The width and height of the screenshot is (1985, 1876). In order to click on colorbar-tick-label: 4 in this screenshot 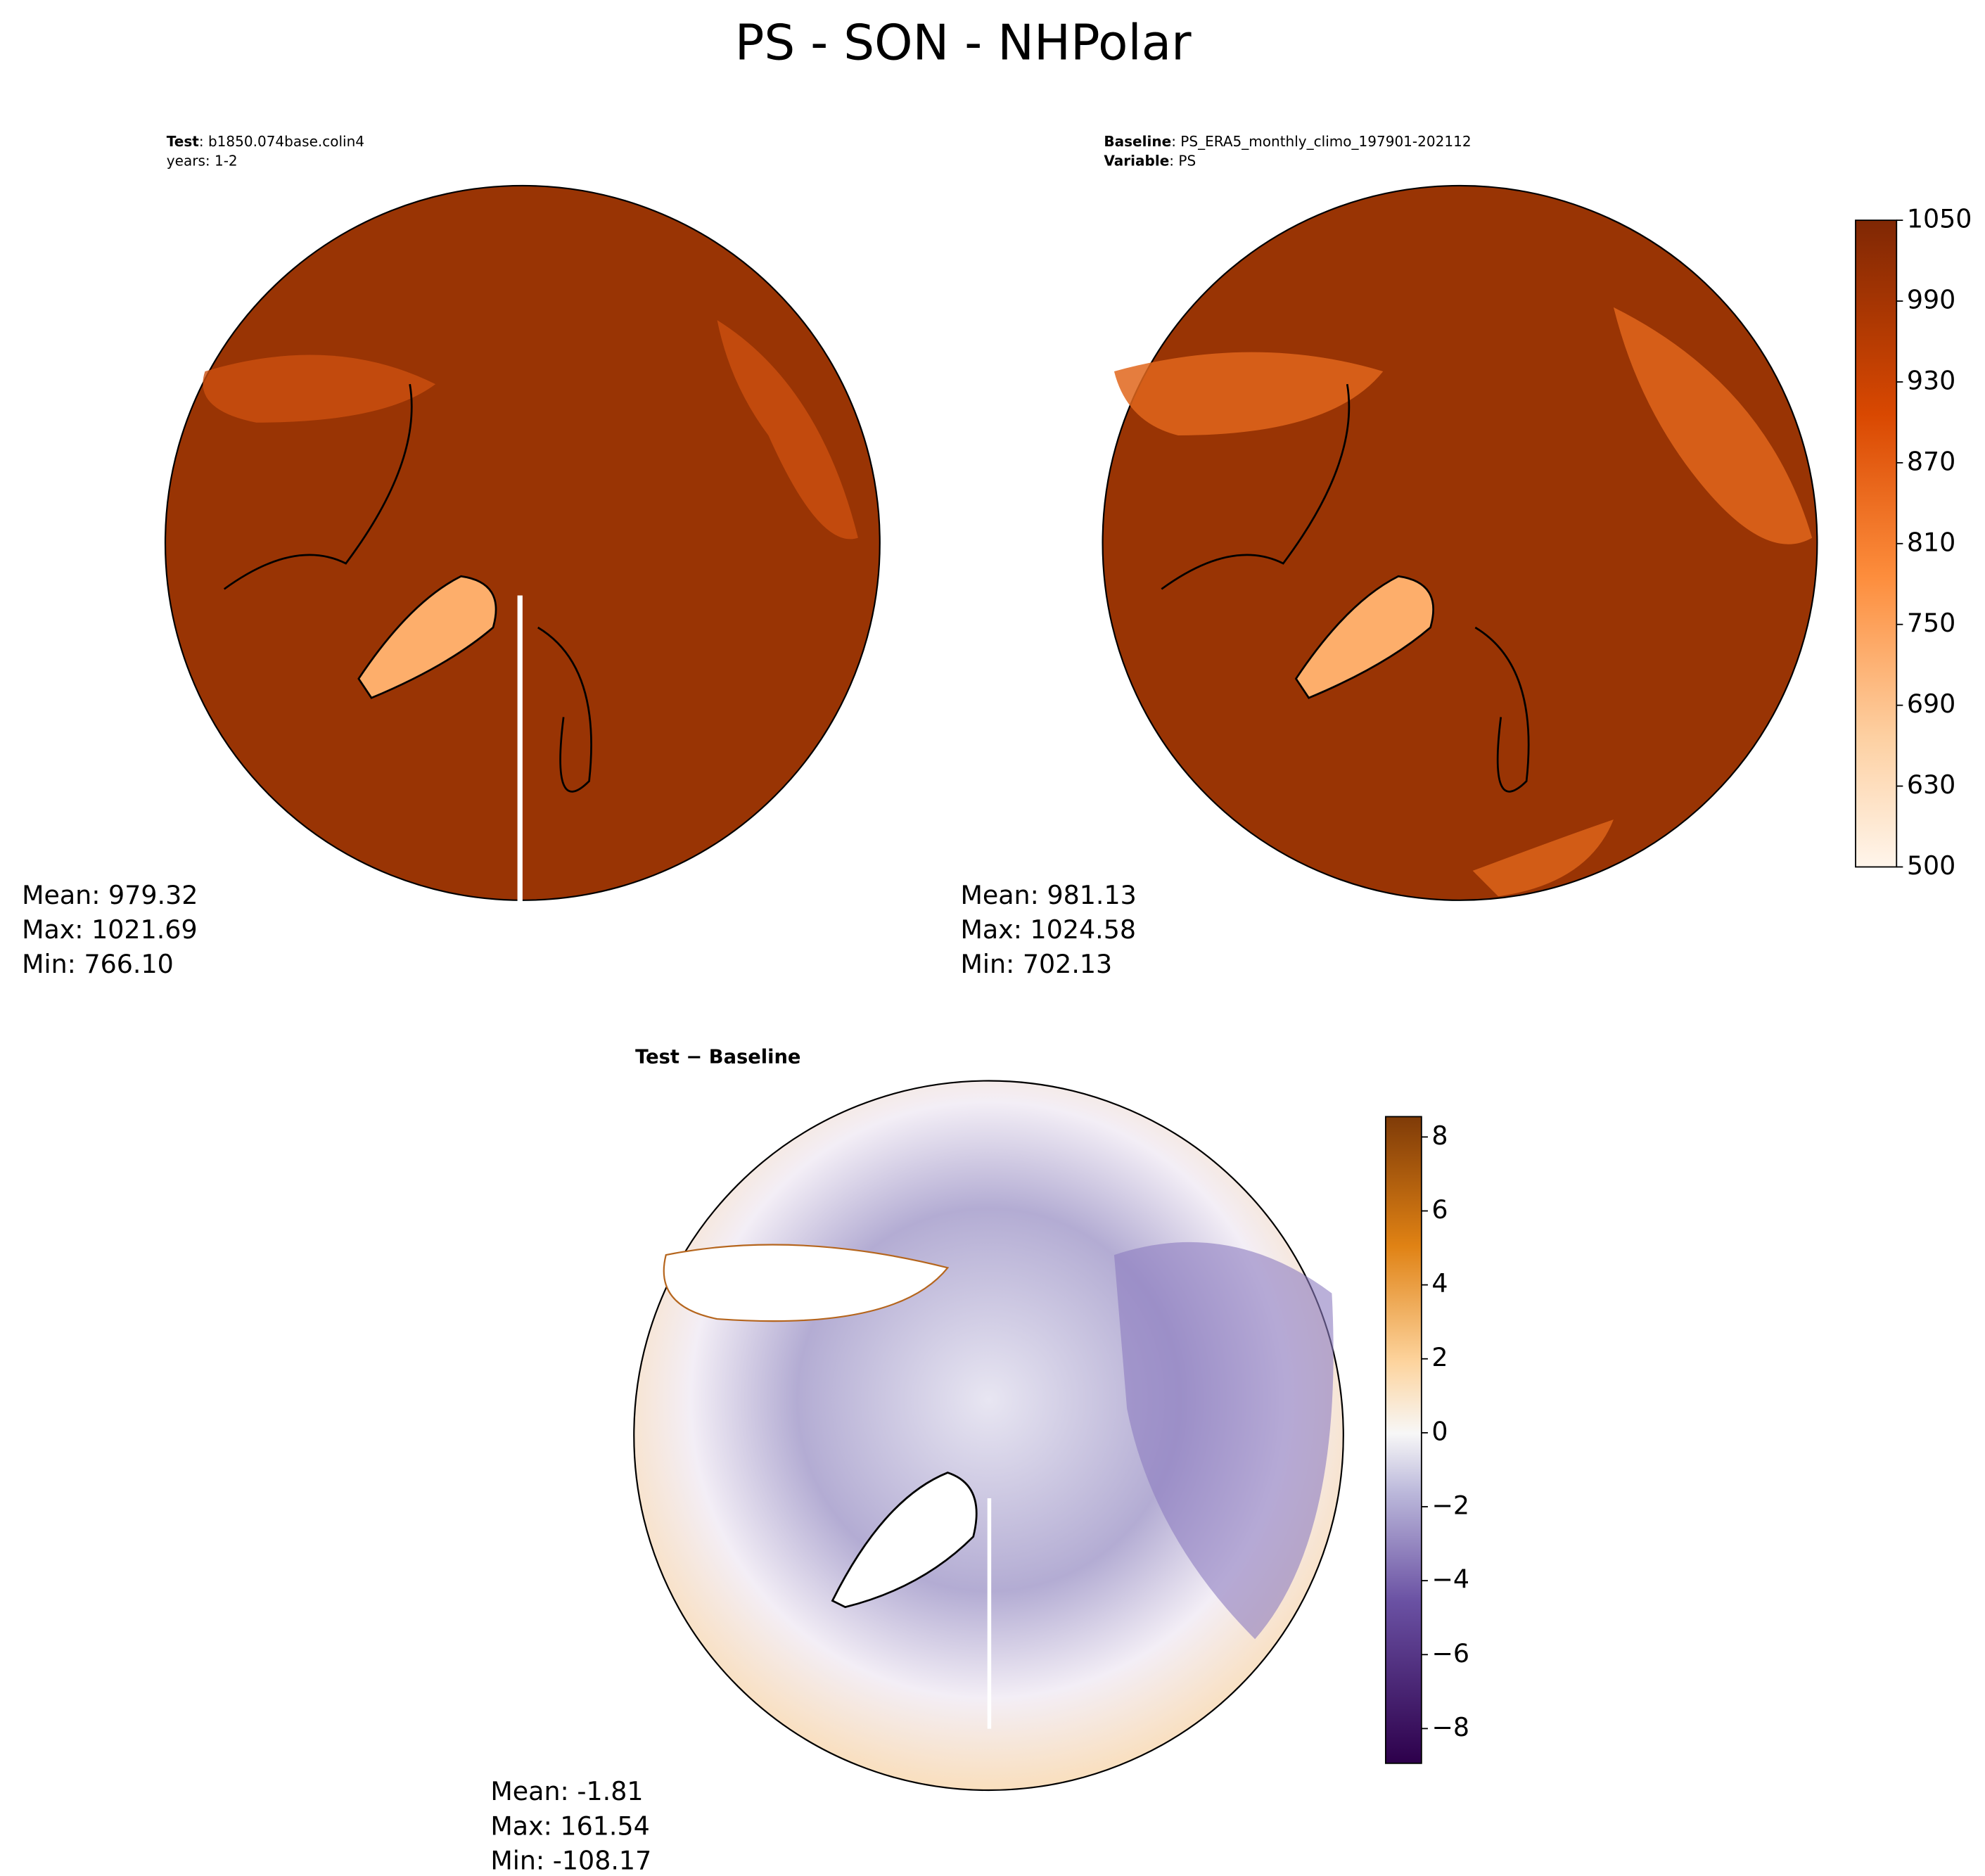, I will do `click(1439, 1283)`.